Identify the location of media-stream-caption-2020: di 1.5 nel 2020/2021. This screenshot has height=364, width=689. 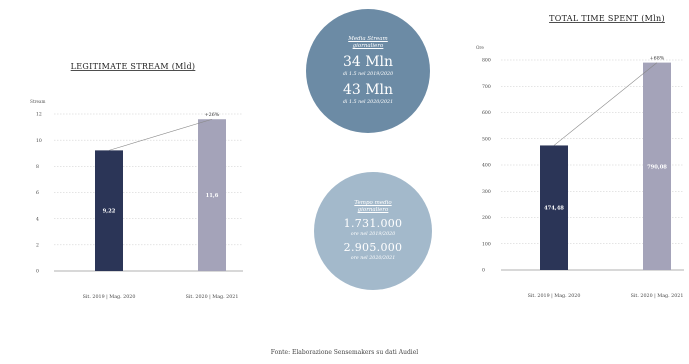
(368, 102).